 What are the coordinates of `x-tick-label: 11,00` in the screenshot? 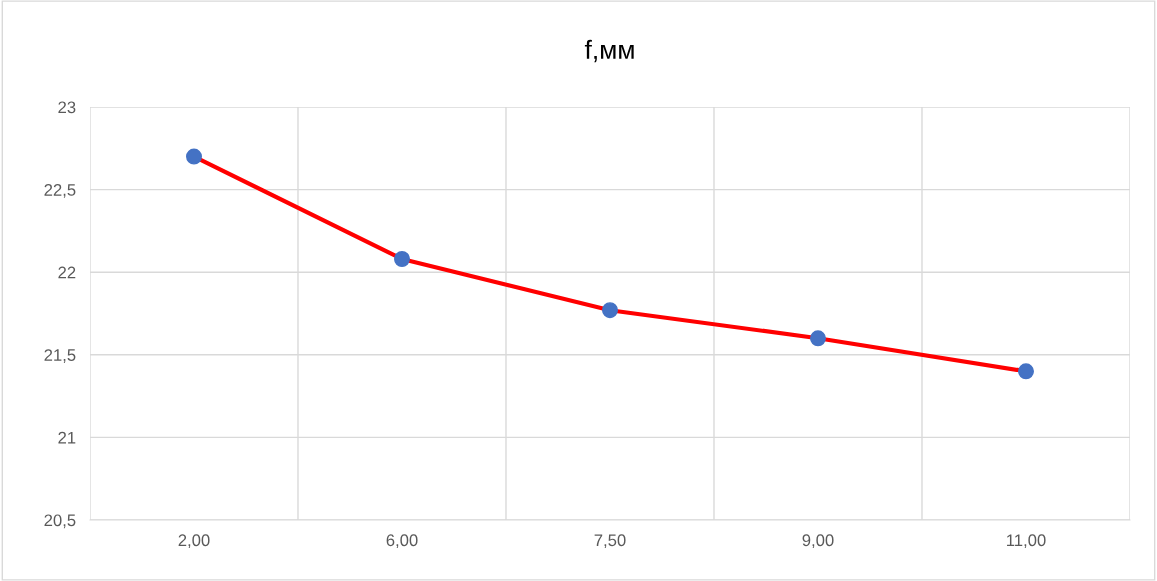 It's located at (1026, 541).